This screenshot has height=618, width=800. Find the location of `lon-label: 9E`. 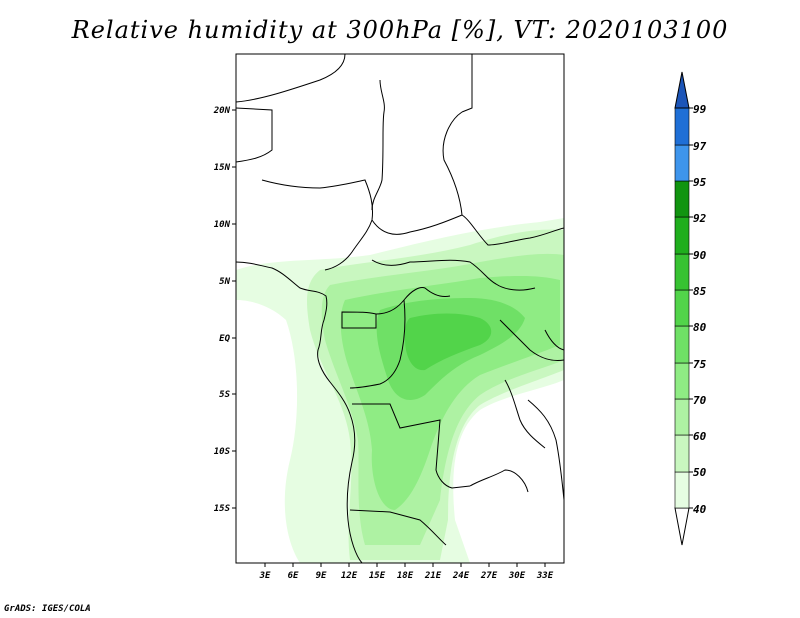

lon-label: 9E is located at coordinates (321, 576).